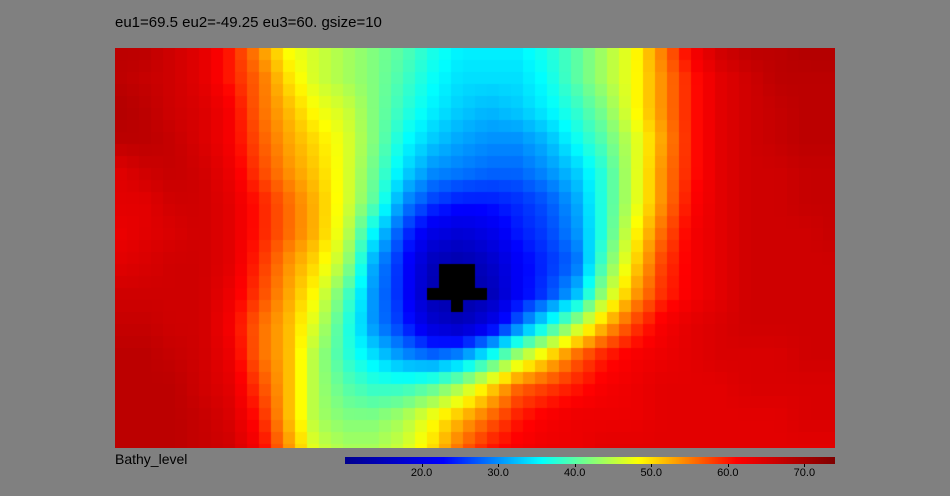 The width and height of the screenshot is (950, 496). I want to click on chart-title: eu1=69.5 eu2=-49.25 eu3=60. gsize=10, so click(248, 22).